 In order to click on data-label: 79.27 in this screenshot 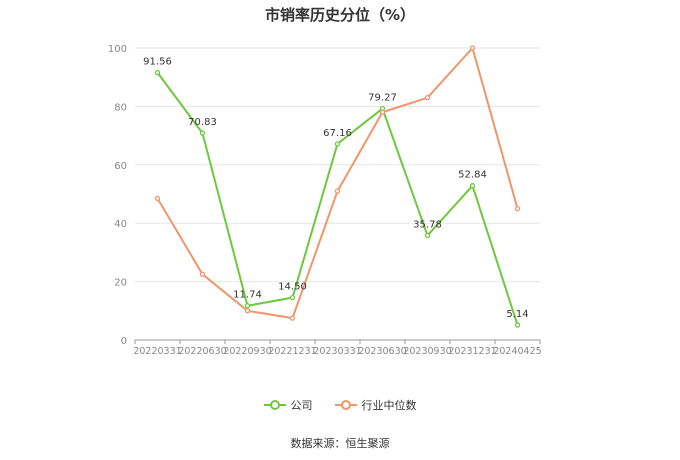, I will do `click(382, 98)`.